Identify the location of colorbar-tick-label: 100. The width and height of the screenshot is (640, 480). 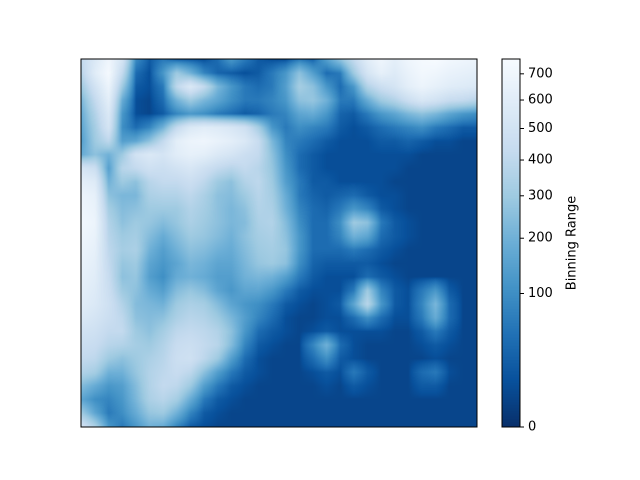
(540, 293).